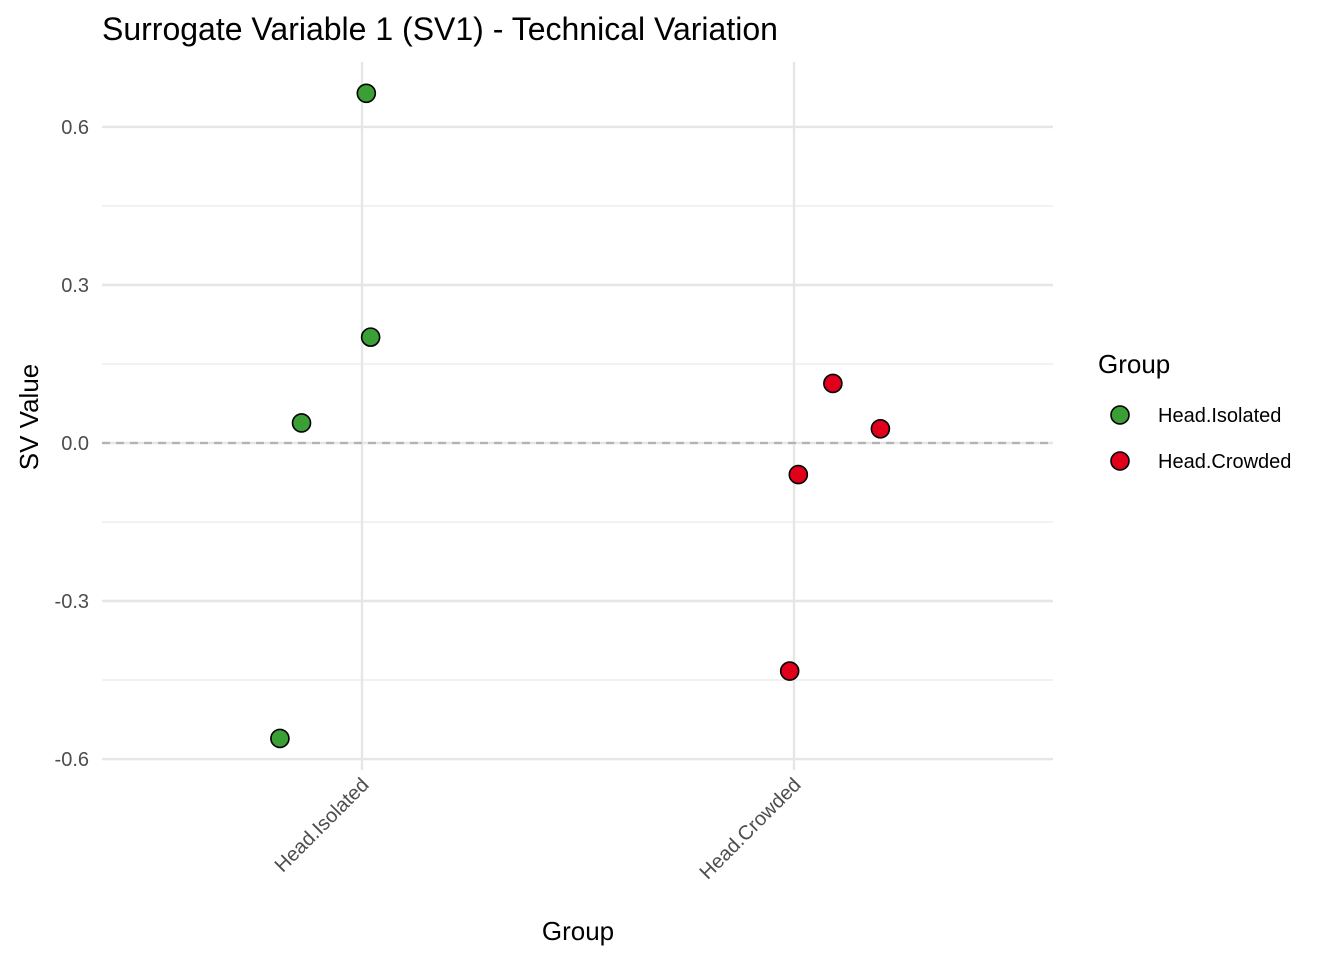 The image size is (1344, 960). Describe the element at coordinates (75, 286) in the screenshot. I see `y-tick-label: 0.3` at that location.